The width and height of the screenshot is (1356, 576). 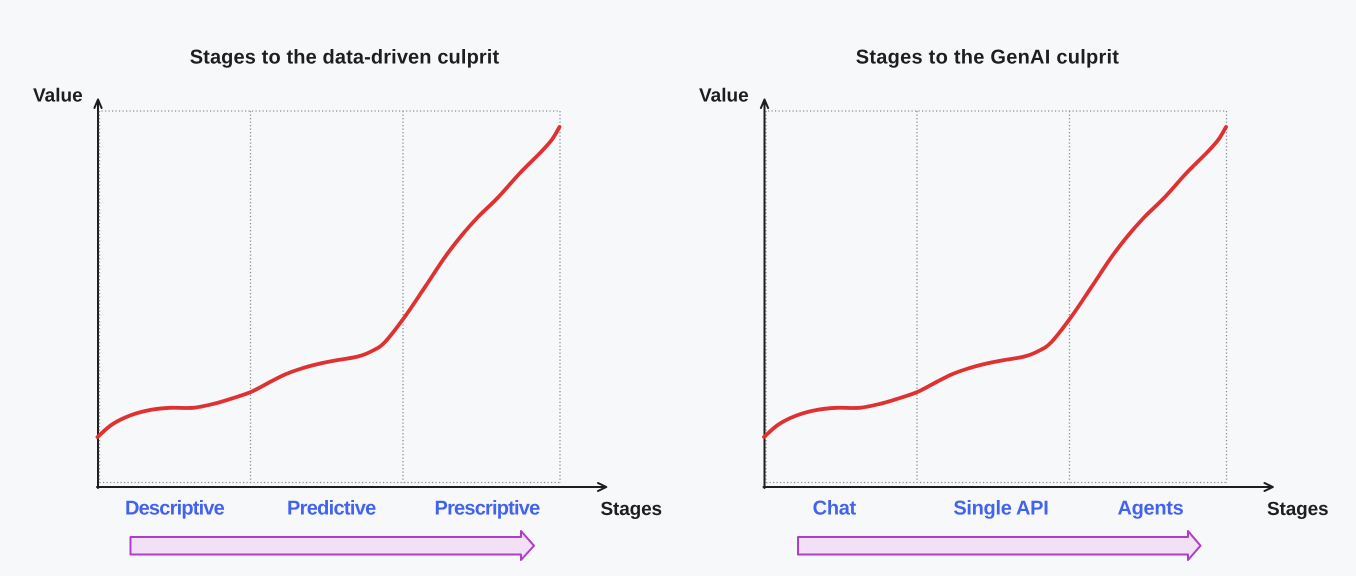 I want to click on svg-text: Predictive, so click(x=331, y=509).